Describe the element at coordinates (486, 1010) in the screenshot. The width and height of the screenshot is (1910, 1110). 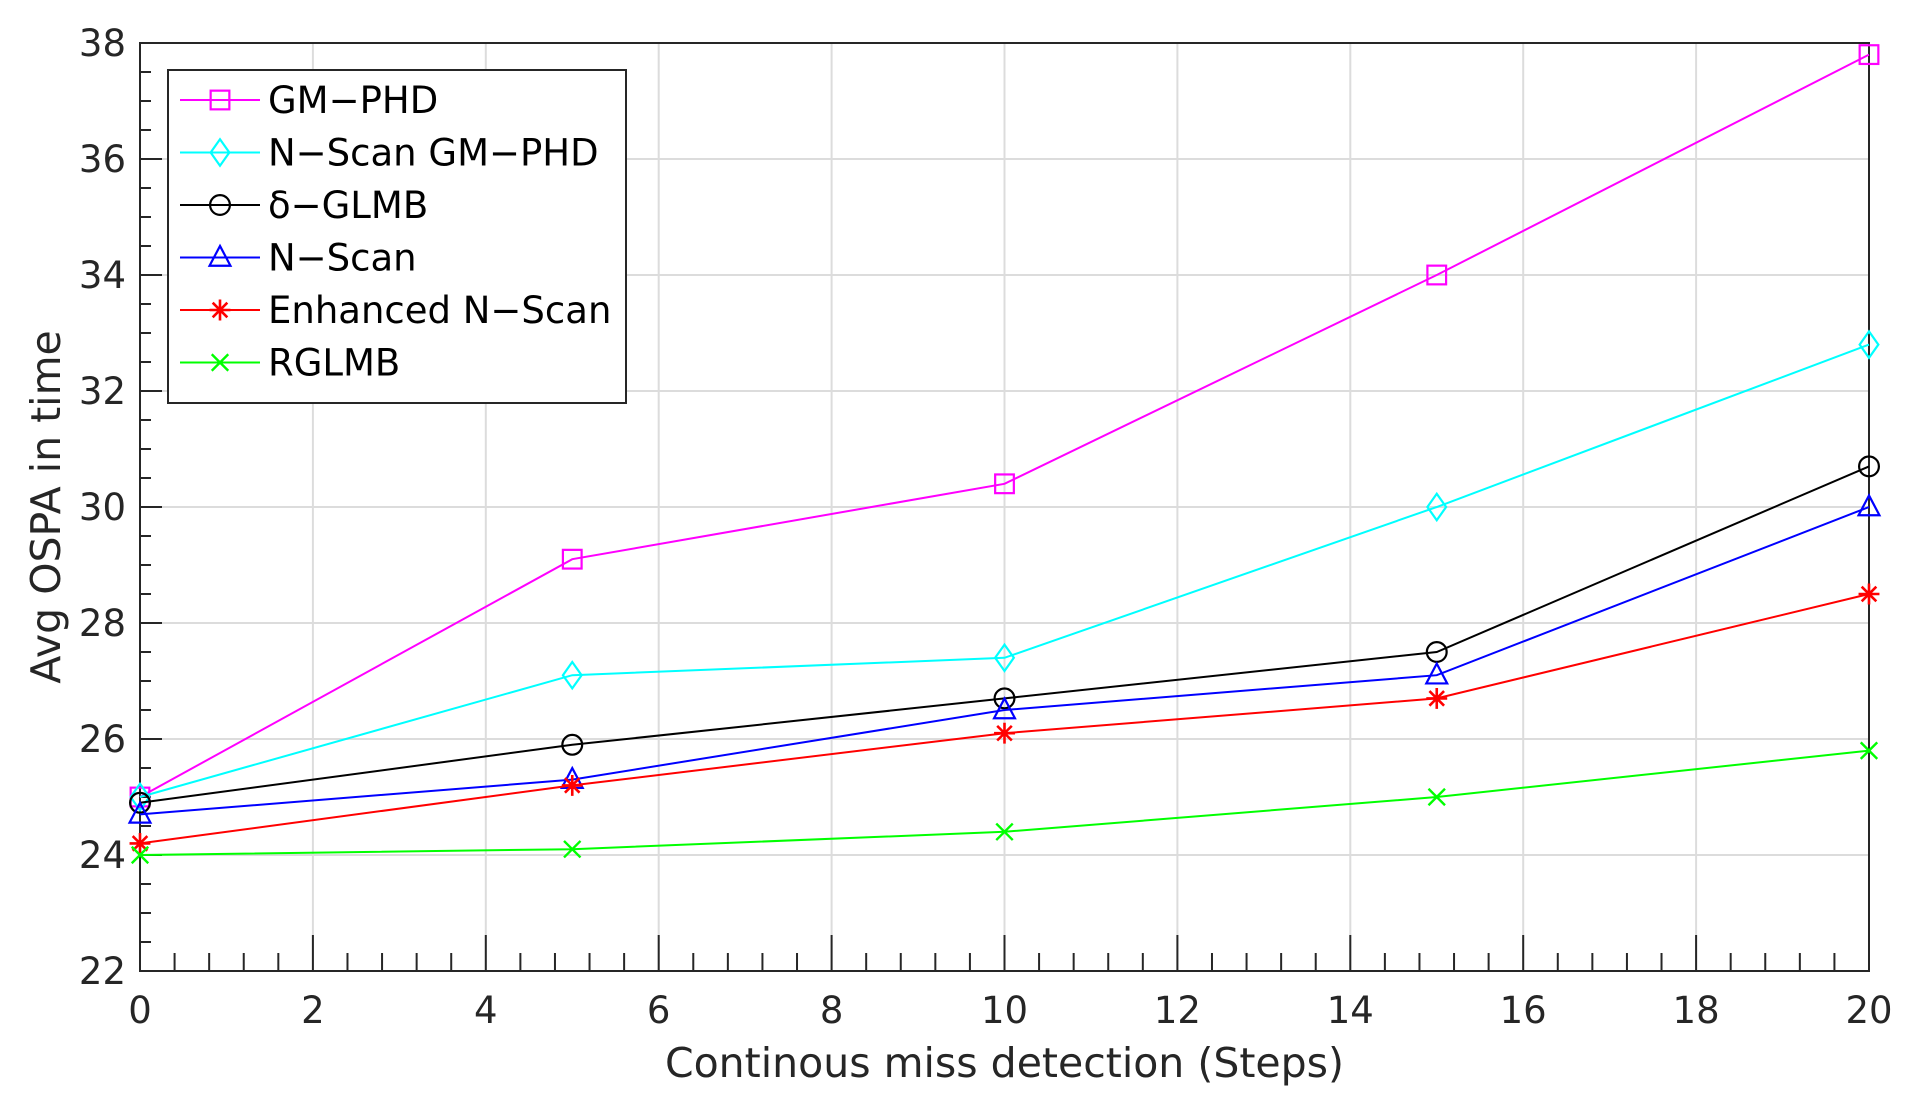
I see `x-tick-label: 4` at that location.